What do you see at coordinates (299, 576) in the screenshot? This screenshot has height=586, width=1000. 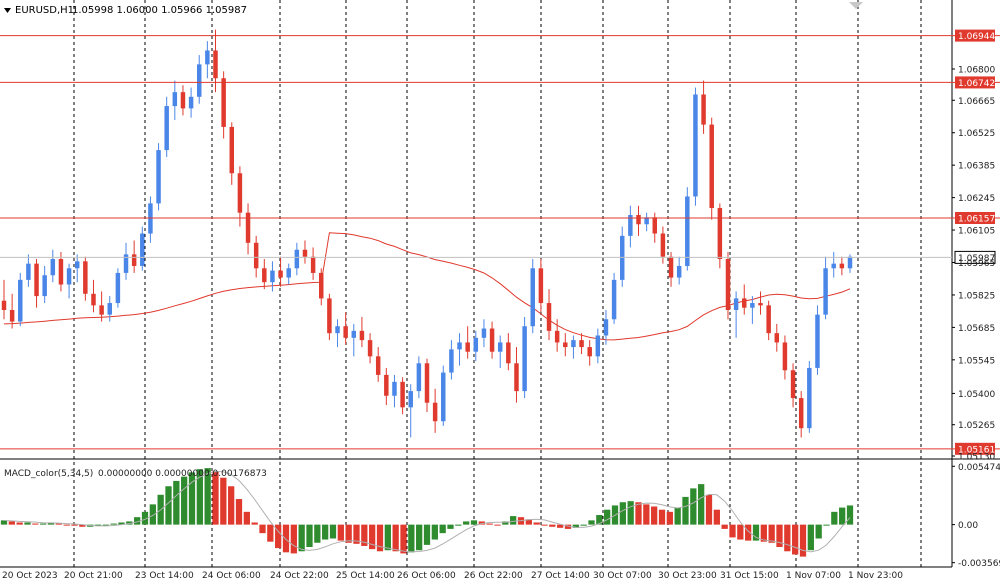 I see `x-tick-label: 24 Oct 22:00` at bounding box center [299, 576].